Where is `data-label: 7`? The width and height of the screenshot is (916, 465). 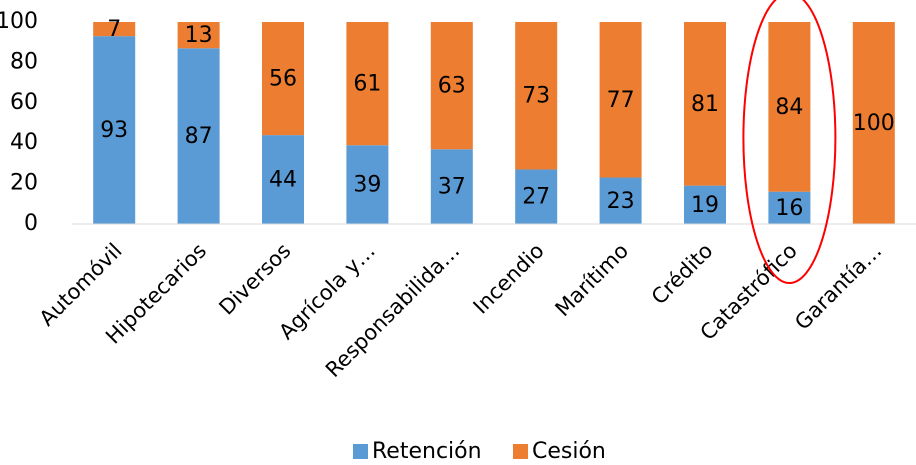
data-label: 7 is located at coordinates (114, 29).